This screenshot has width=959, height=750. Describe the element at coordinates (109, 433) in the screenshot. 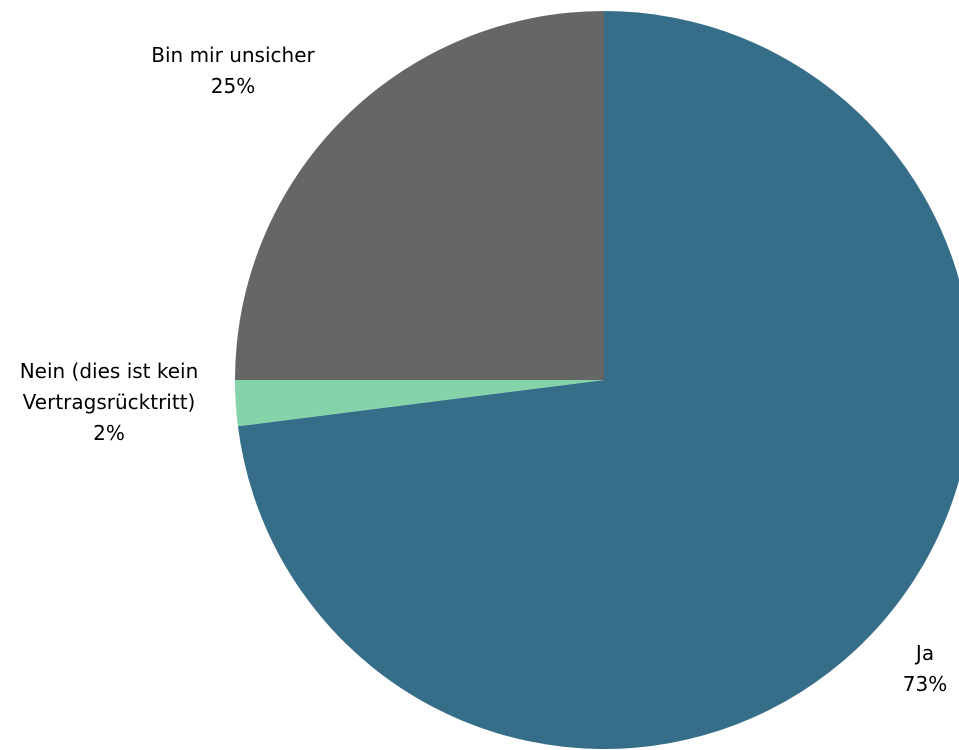

I see `pie-value-label-nein-dies-ist-kein: 2%` at that location.